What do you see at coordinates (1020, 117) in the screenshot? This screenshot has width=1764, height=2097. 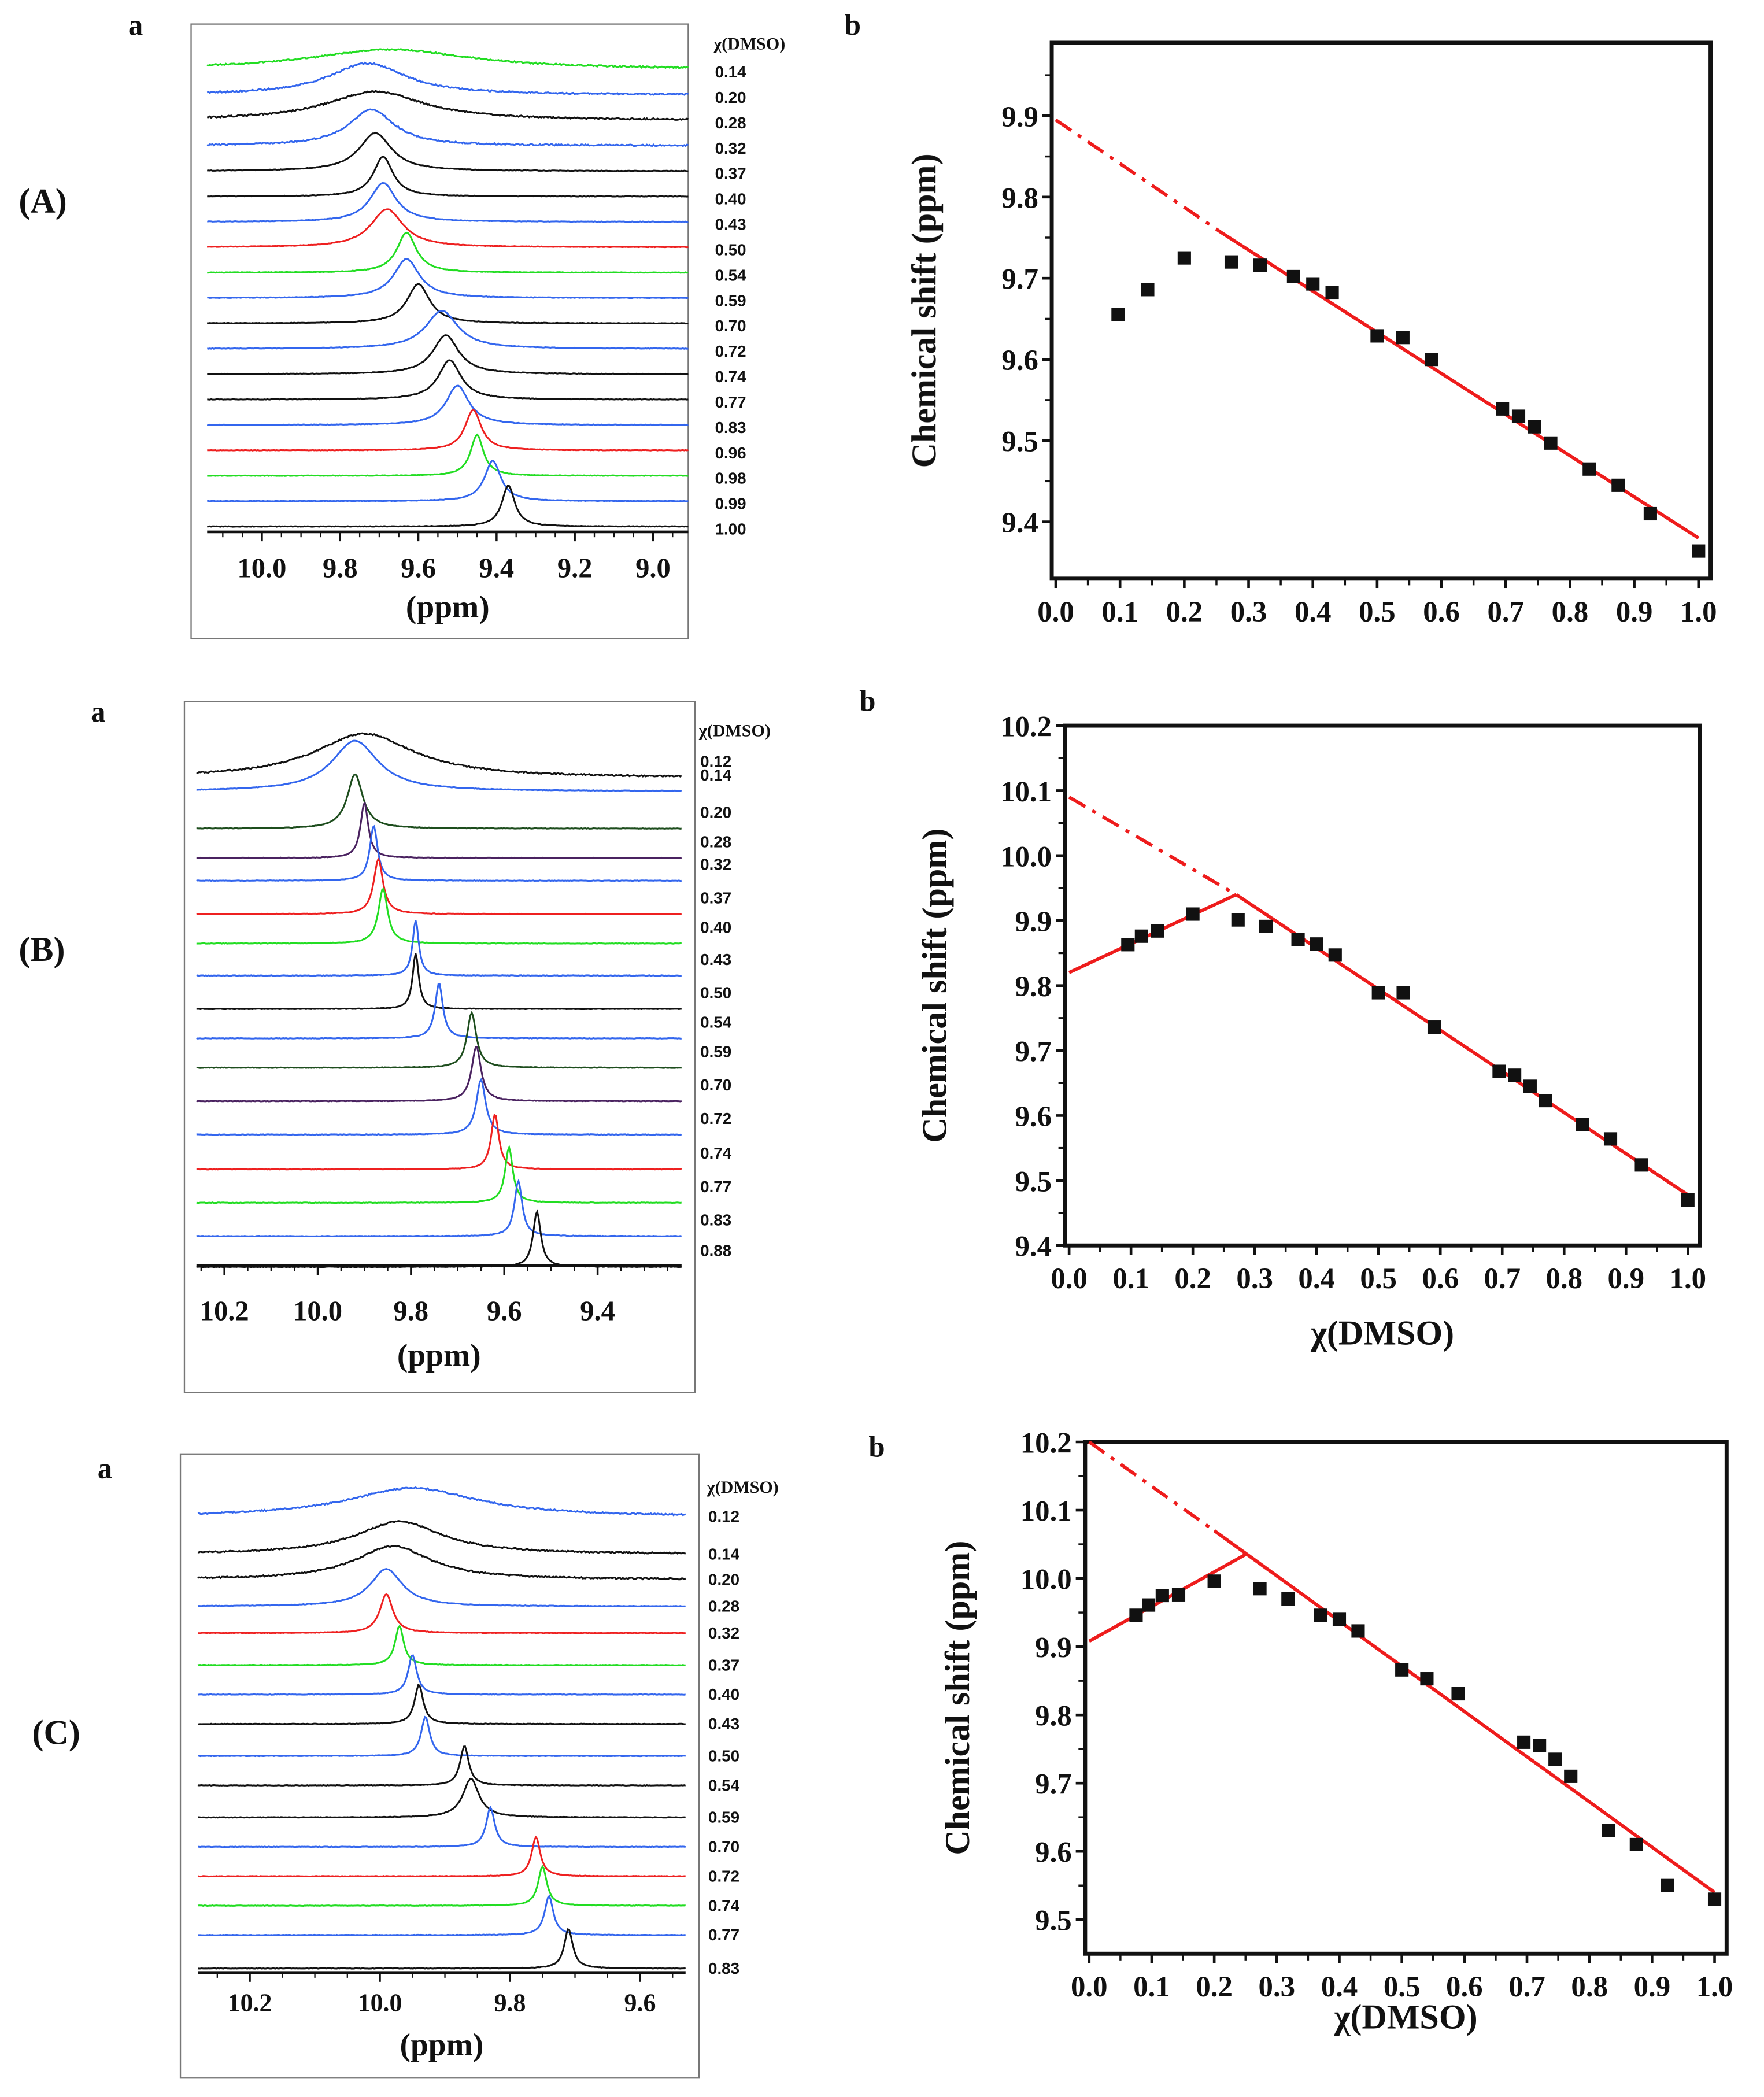 I see `y-tick-label: 9.9` at bounding box center [1020, 117].